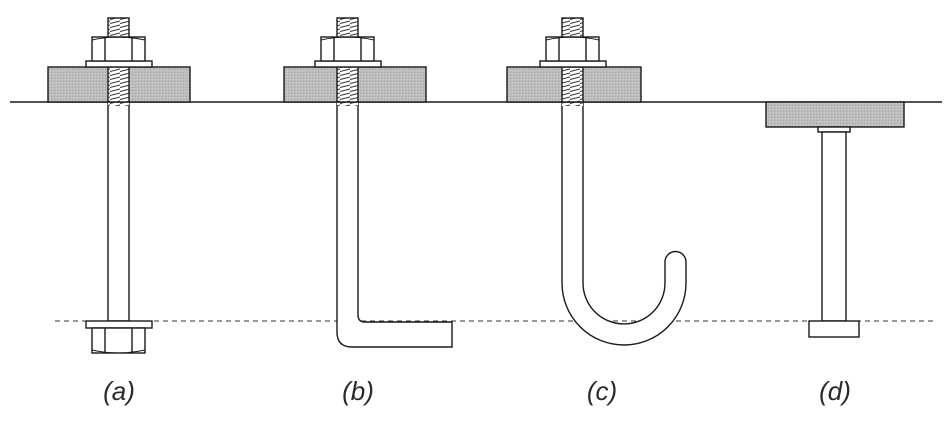  What do you see at coordinates (119, 391) in the screenshot?
I see `caption-a: (a)` at bounding box center [119, 391].